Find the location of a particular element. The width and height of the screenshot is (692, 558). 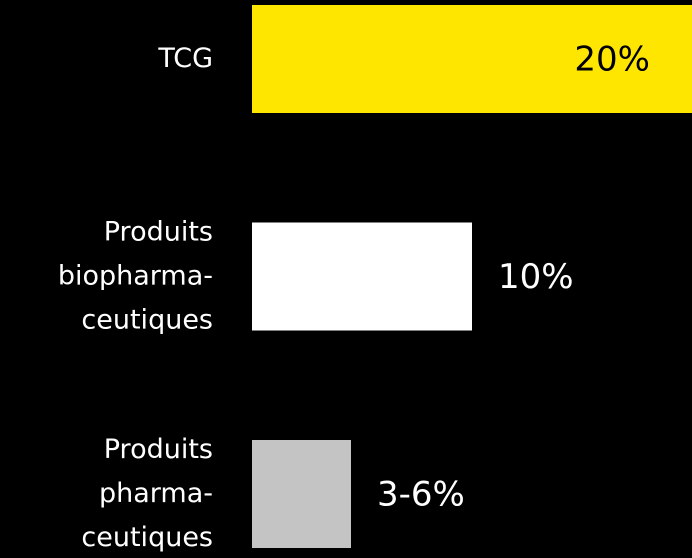

category-label: Produits pharma-ceutiques is located at coordinates (147, 493).